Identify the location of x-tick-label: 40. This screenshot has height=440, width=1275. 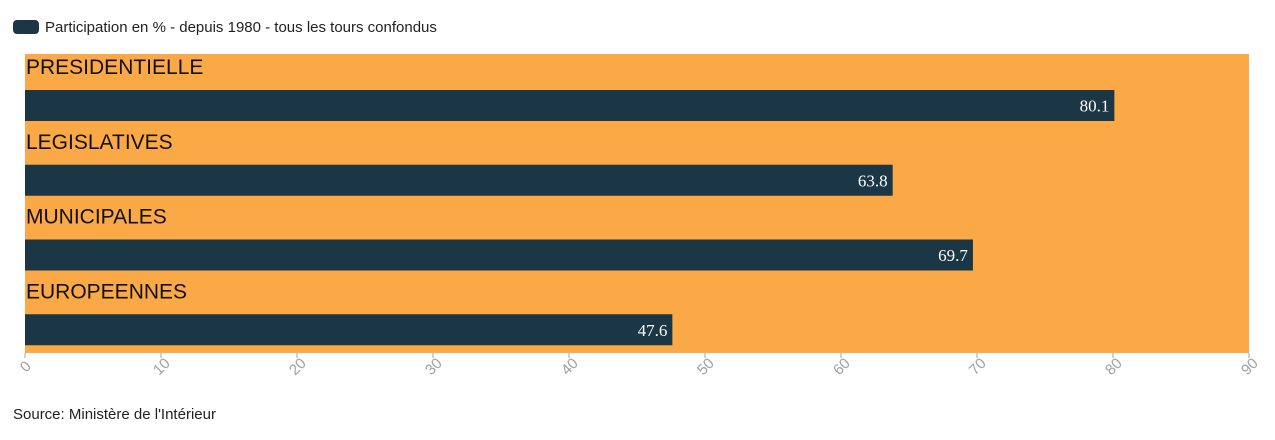
(570, 367).